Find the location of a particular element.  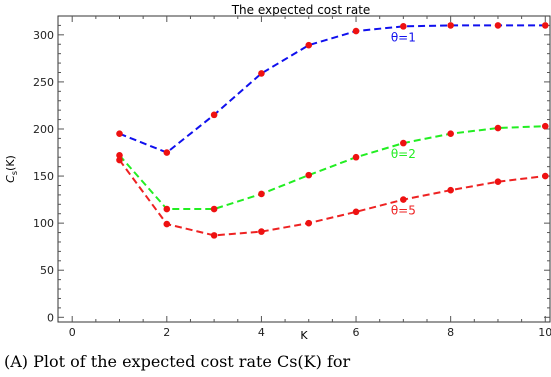

y-tick-label: 0 is located at coordinates (50, 317).